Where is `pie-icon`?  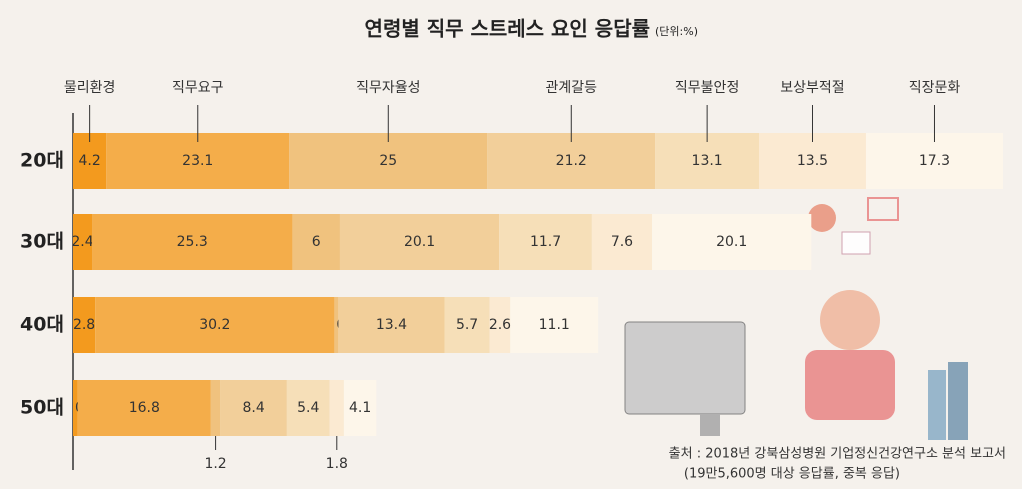
pie-icon is located at coordinates (822, 218).